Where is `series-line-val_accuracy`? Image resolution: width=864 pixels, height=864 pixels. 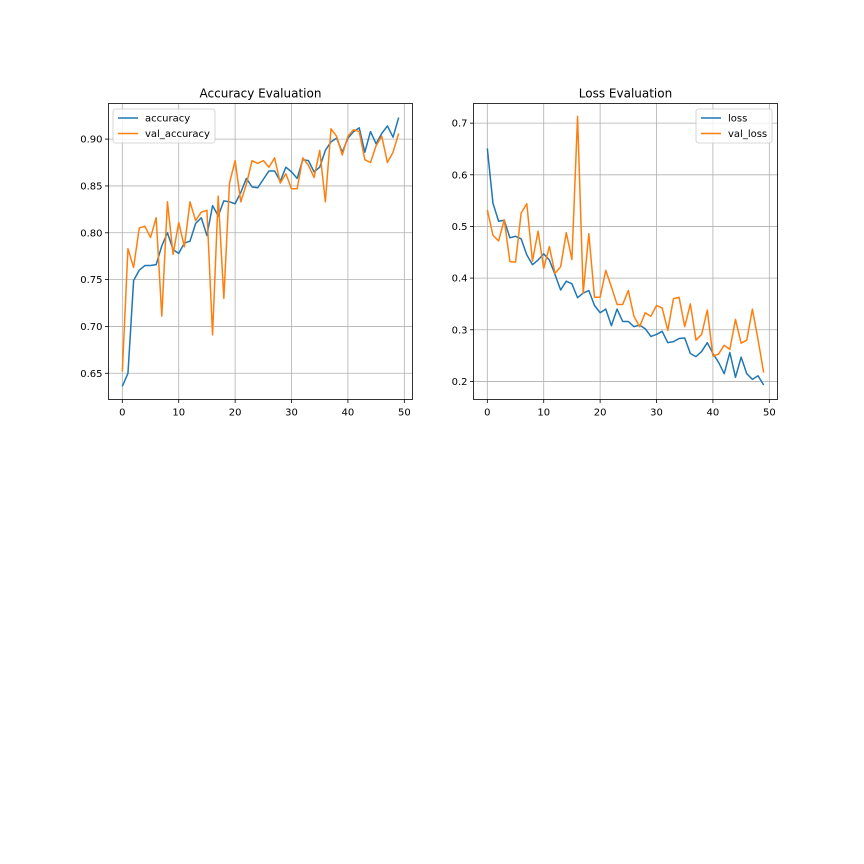
series-line-val_accuracy is located at coordinates (260, 250).